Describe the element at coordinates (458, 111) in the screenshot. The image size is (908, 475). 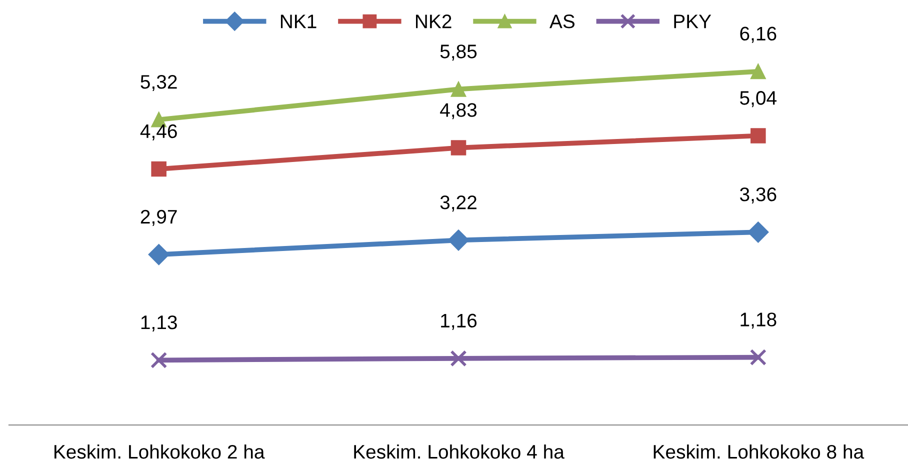
I see `data-label: 4,83` at that location.